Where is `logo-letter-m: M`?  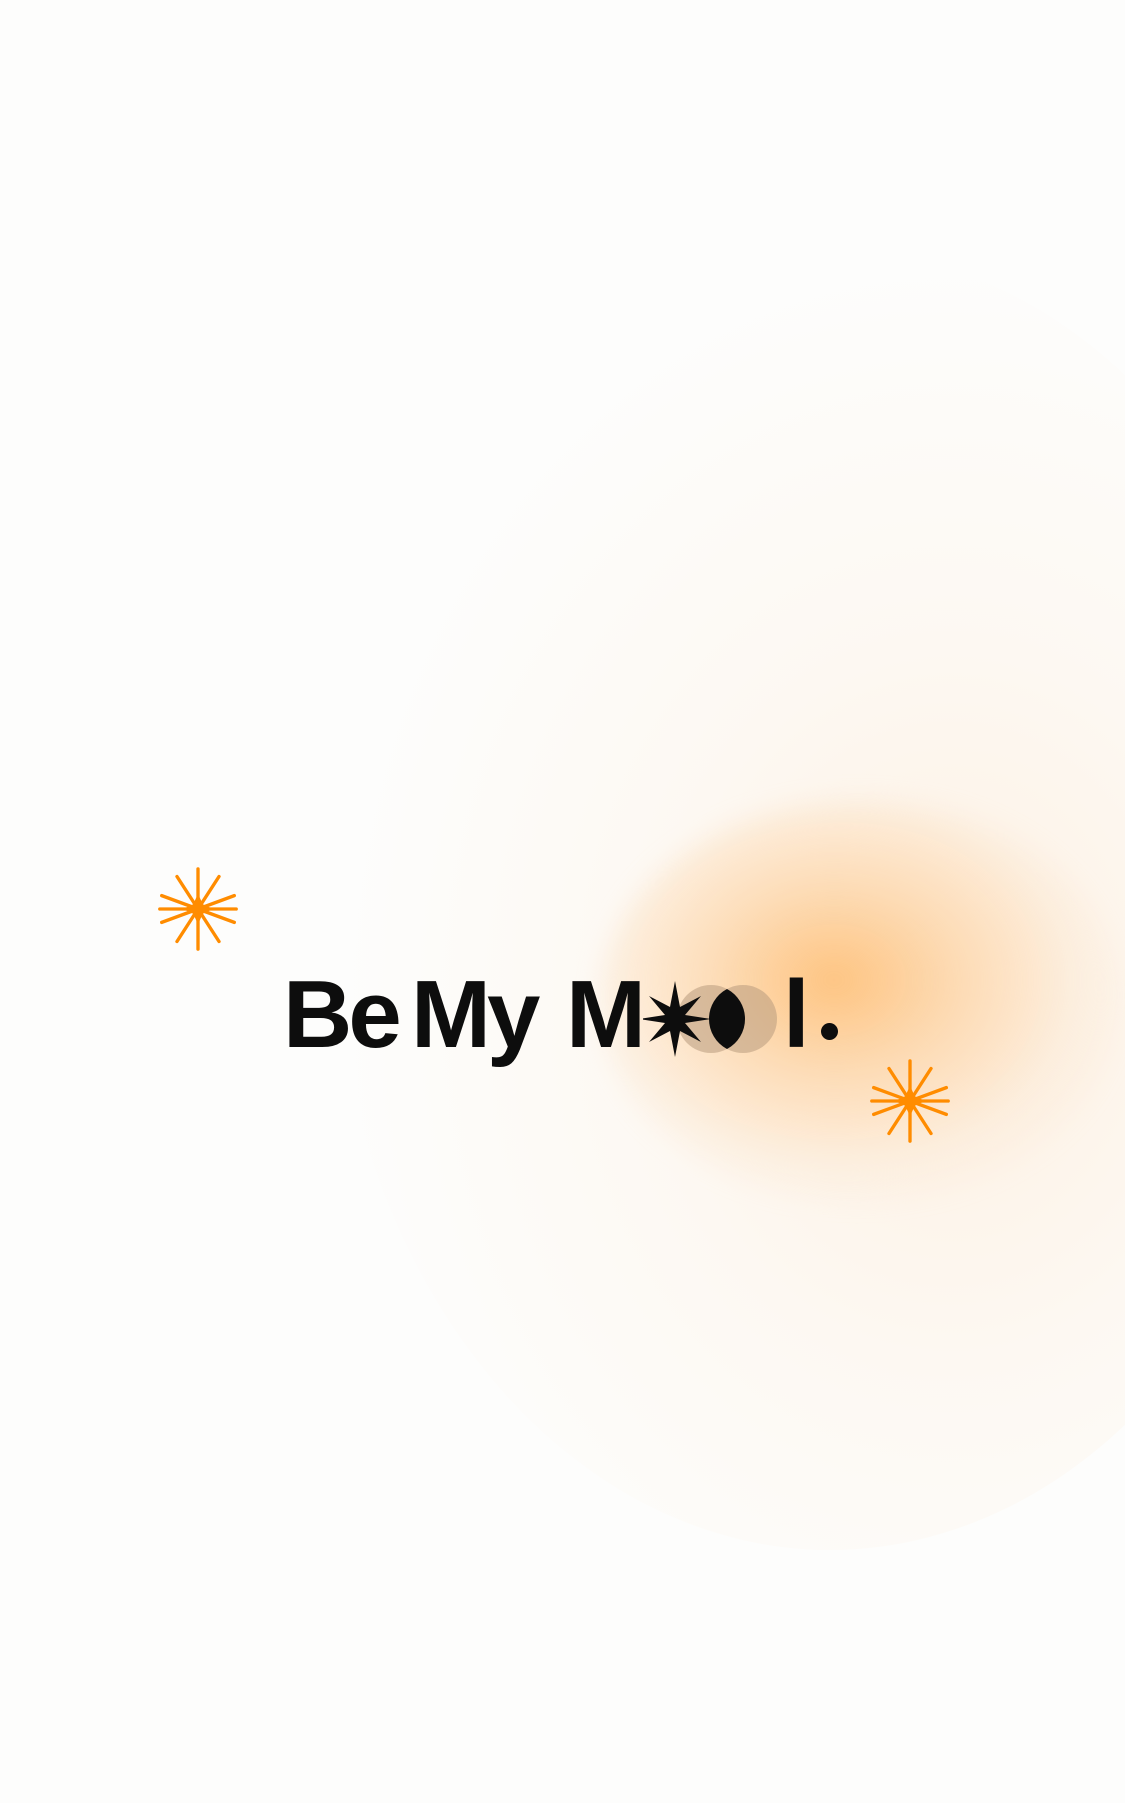
logo-letter-m: M is located at coordinates (606, 1014).